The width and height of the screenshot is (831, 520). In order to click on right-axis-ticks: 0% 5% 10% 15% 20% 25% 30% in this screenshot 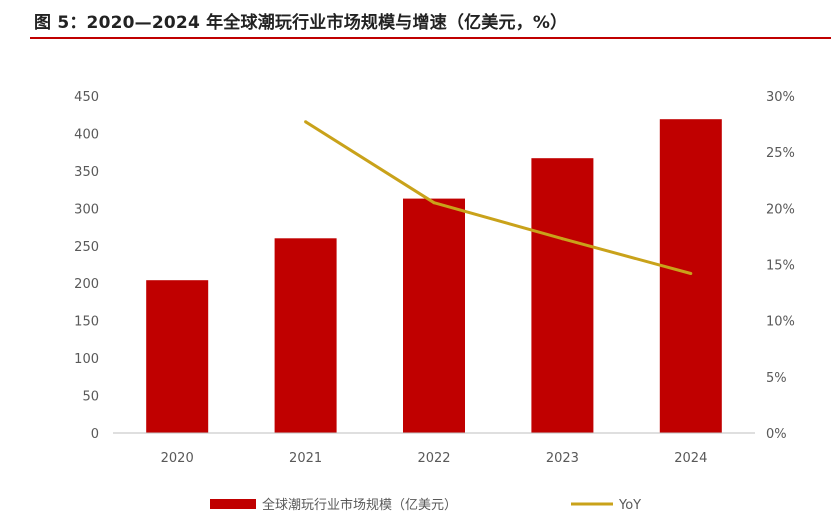, I will do `click(780, 266)`.